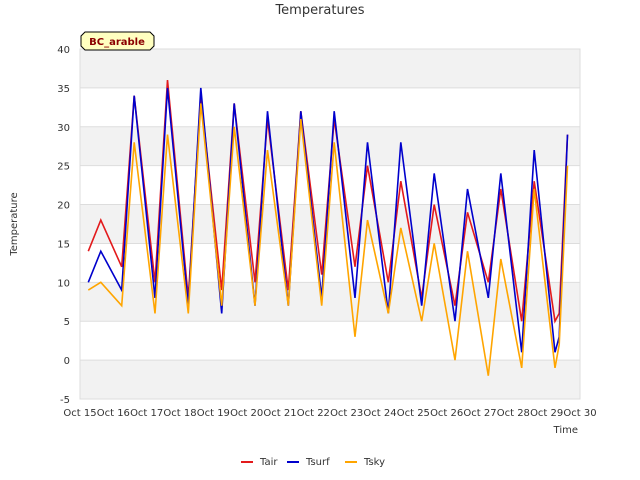 The width and height of the screenshot is (640, 480). I want to click on site-tag-text: BC_arable, so click(117, 42).